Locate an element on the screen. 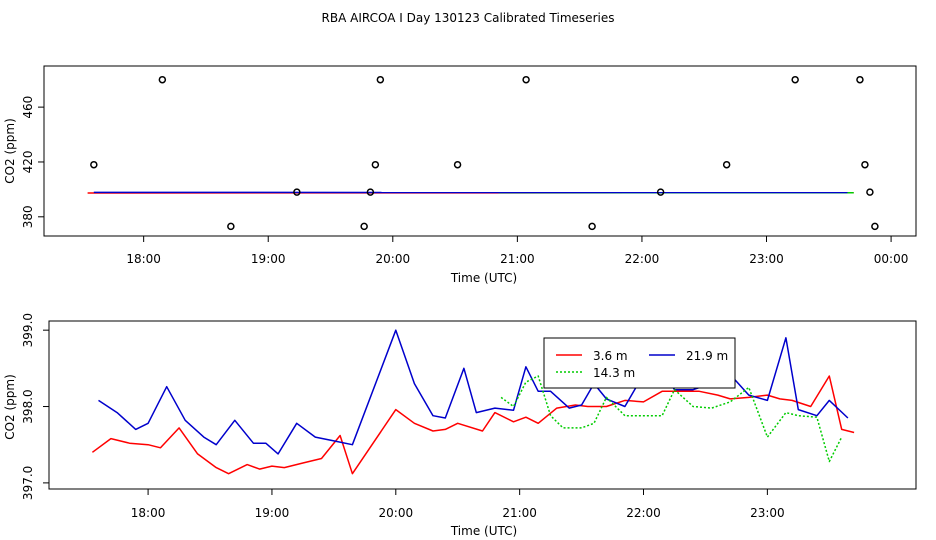 This screenshot has height=540, width=936. top-panel-x-tick-label: 23:00 is located at coordinates (766, 259).